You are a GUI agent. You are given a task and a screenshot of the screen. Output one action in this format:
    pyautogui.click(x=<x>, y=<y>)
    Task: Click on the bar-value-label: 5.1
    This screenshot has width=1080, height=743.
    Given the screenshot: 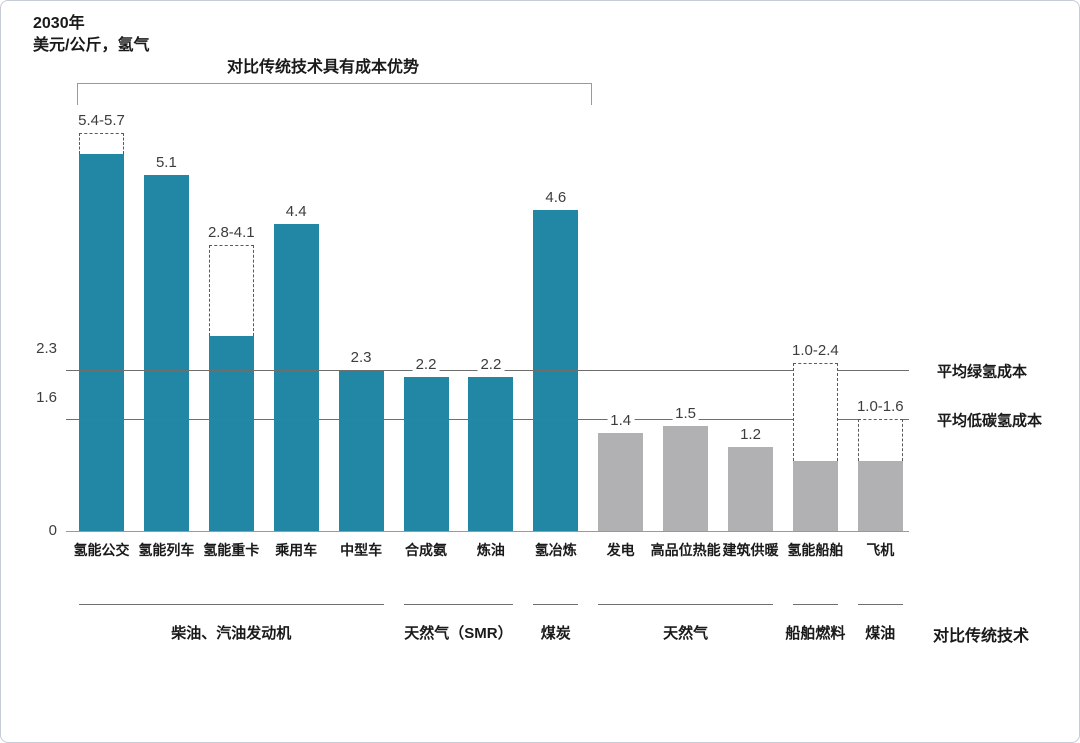 What is the action you would take?
    pyautogui.click(x=166, y=163)
    